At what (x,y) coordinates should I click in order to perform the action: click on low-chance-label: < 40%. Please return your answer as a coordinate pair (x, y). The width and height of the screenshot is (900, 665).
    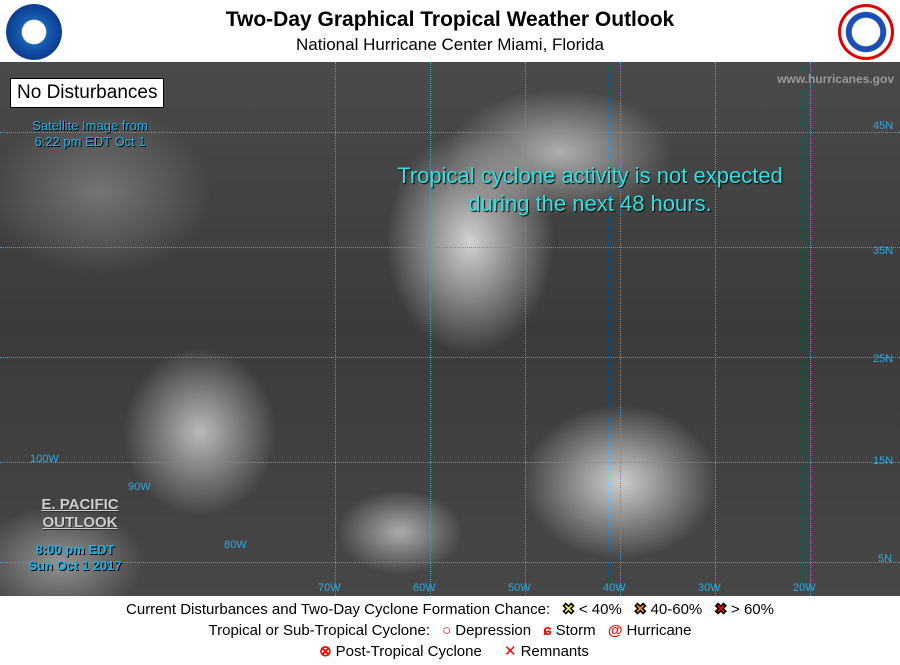
    Looking at the image, I should click on (600, 609).